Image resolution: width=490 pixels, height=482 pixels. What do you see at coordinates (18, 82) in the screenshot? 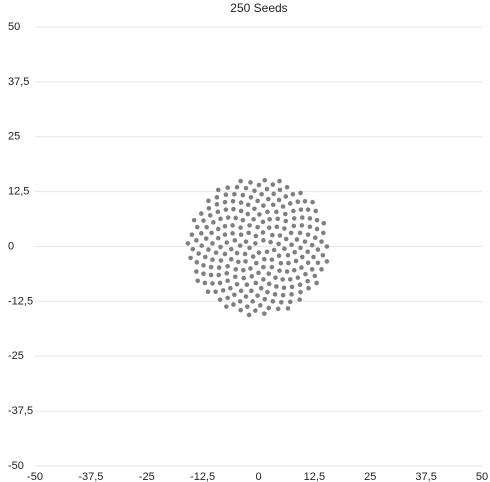
I see `y-tick-label: 37,5` at bounding box center [18, 82].